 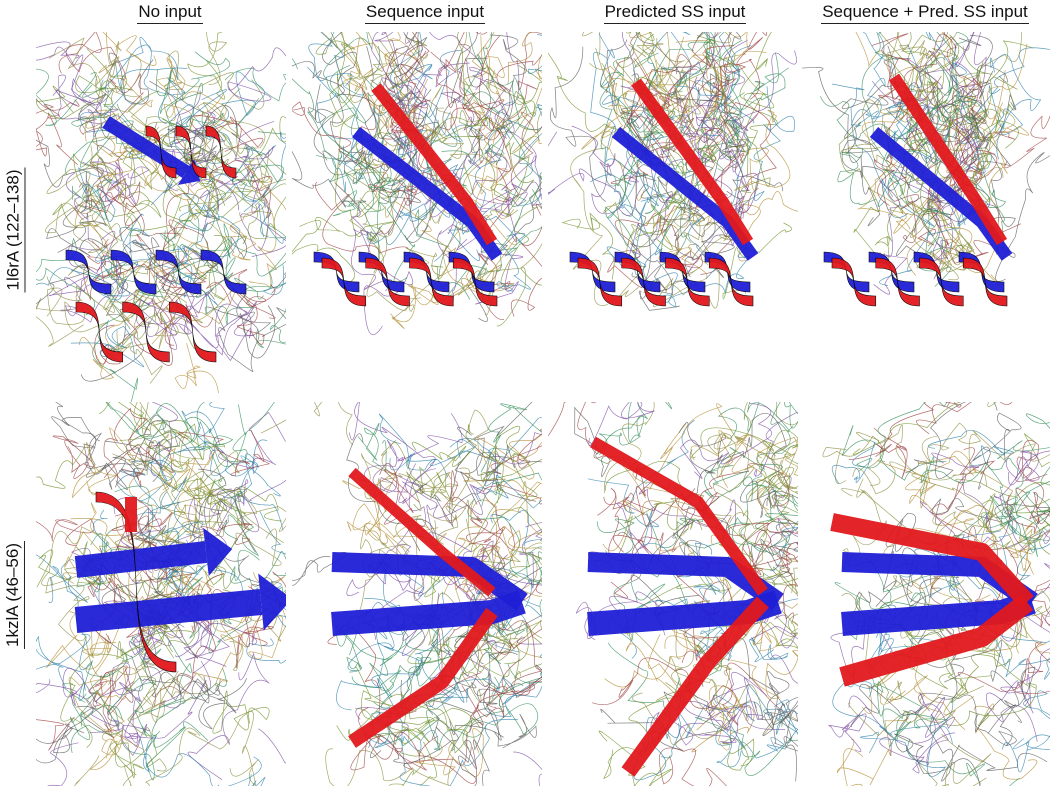 I want to click on column-header-no-input: No input, so click(x=170, y=17).